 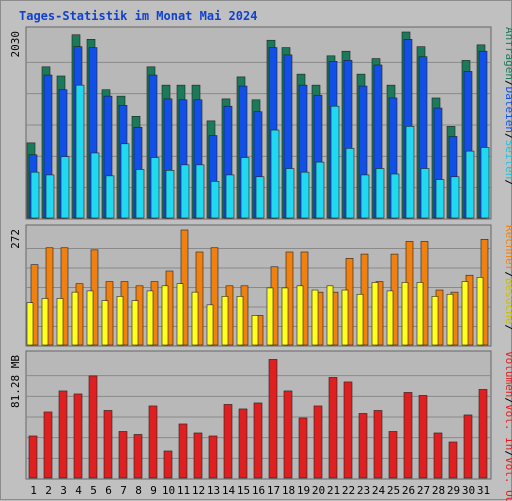 I want to click on x-tick-label: 6, so click(x=108, y=490).